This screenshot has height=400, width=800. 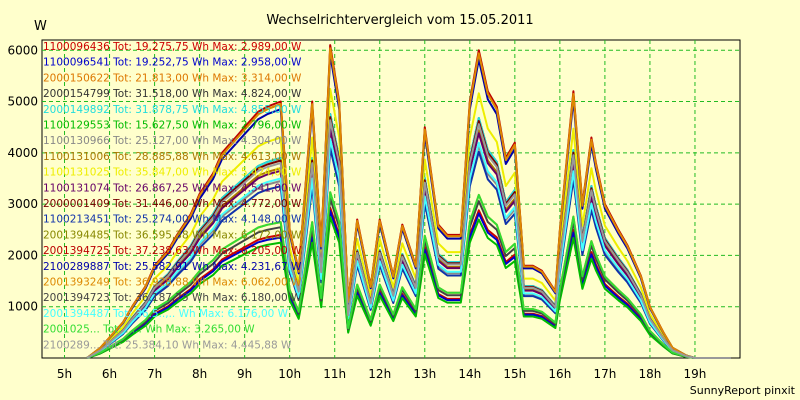 I want to click on x-tick-label-9: 14h, so click(x=469, y=374).